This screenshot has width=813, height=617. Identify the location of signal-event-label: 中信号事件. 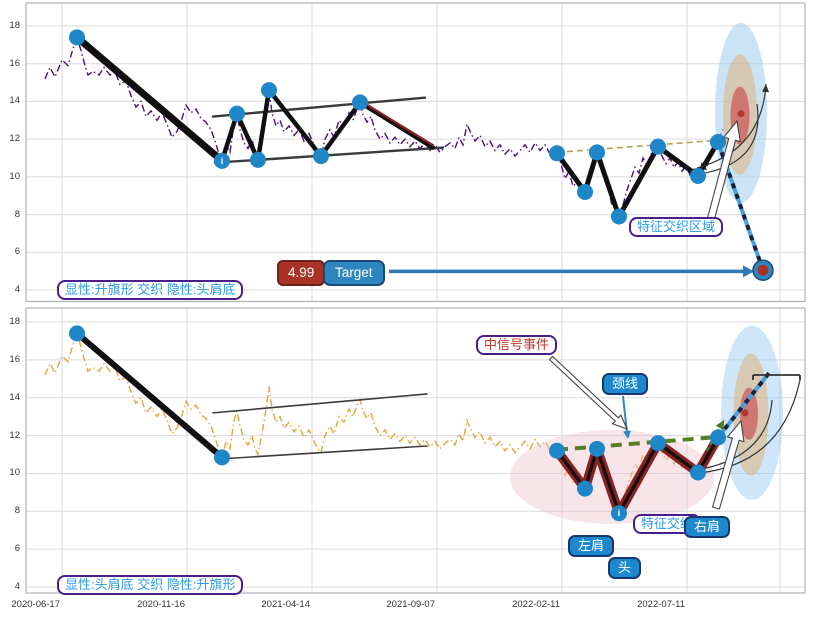
(517, 345).